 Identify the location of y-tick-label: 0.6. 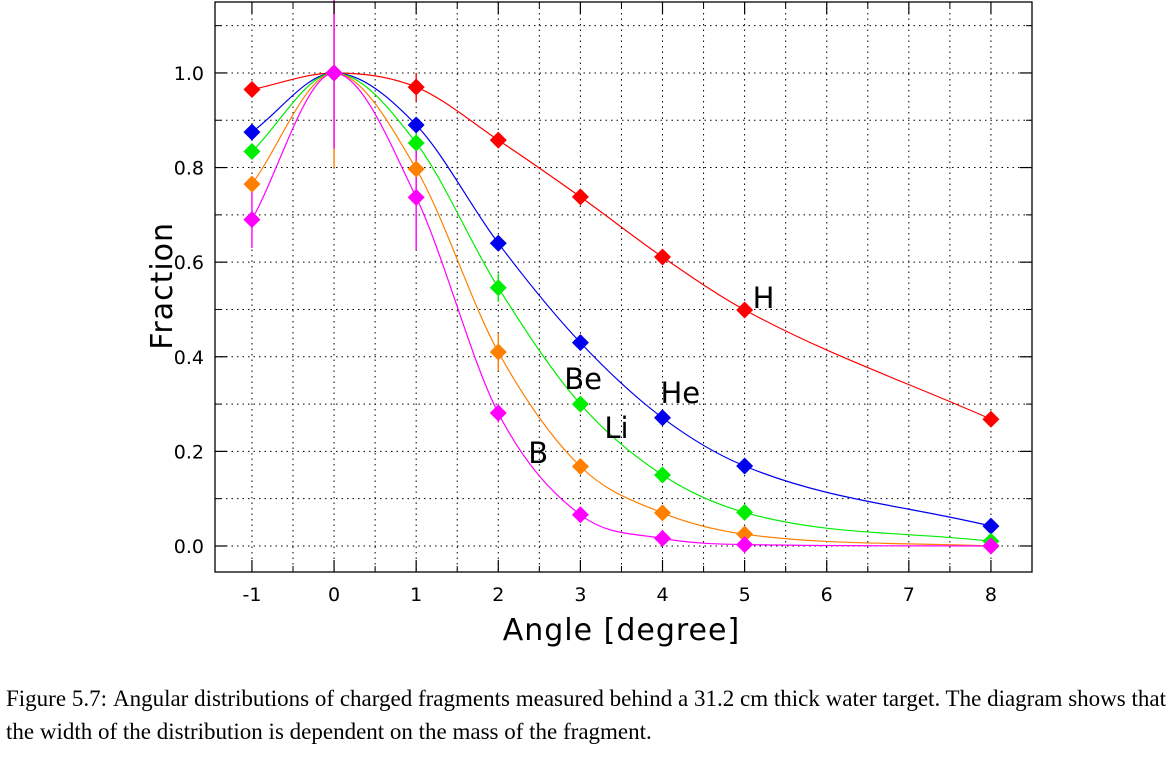
(189, 263).